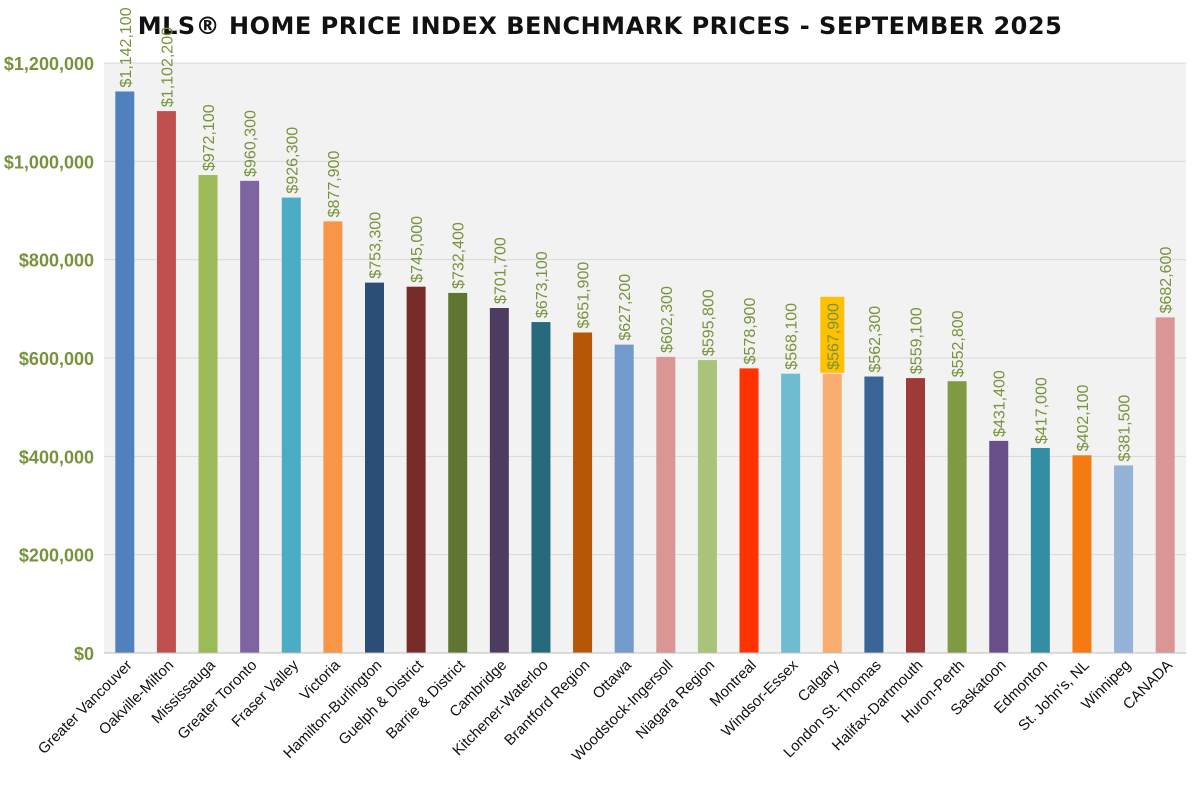  I want to click on data-label: $1,102,200, so click(167, 67).